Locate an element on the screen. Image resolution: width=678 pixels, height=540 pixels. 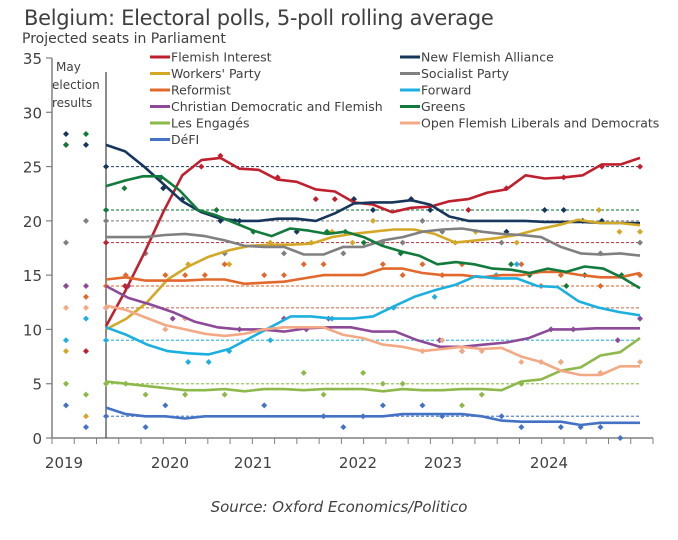
x-tick-label: 2019 is located at coordinates (64, 463).